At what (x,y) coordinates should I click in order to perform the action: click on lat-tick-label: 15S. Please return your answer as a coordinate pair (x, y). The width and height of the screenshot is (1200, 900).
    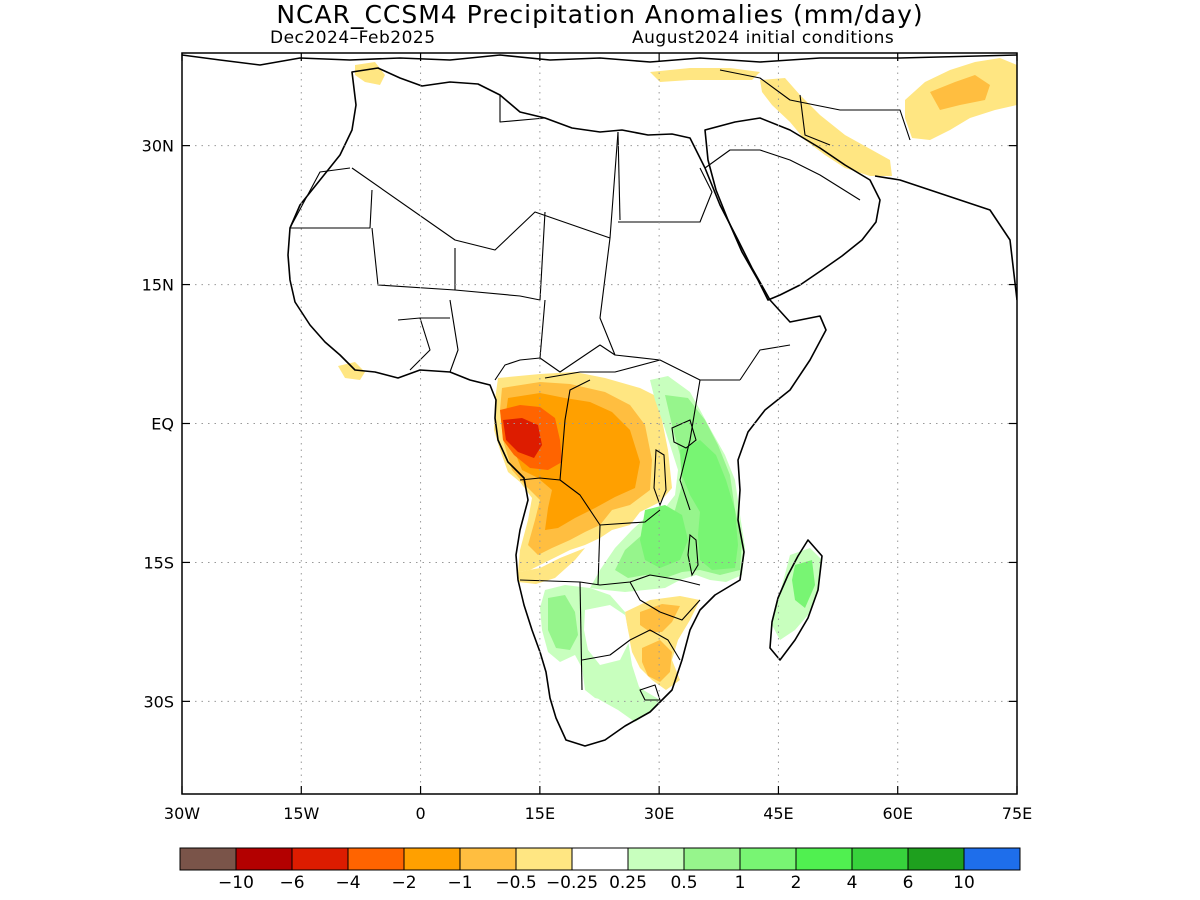
    Looking at the image, I should click on (158, 562).